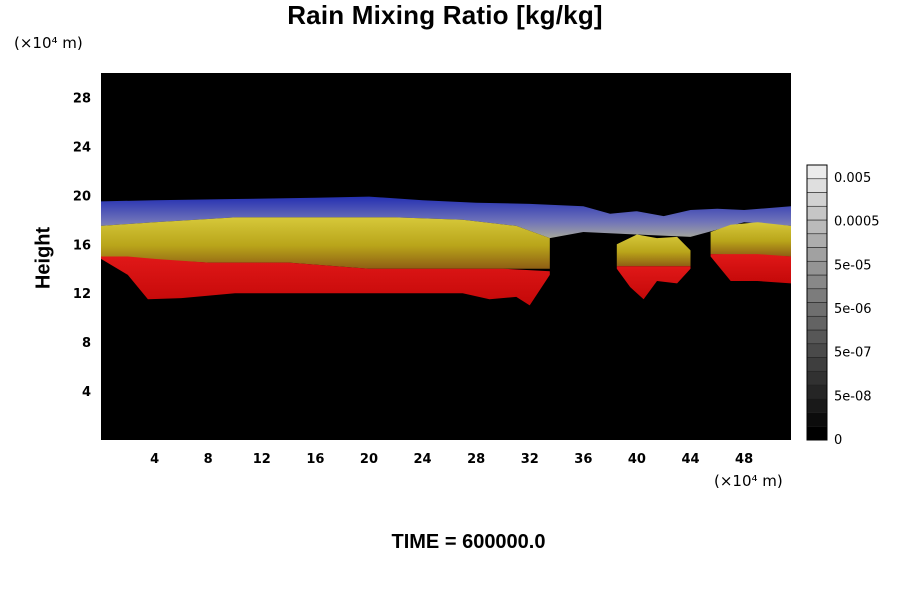 This screenshot has width=900, height=600. I want to click on colorbar: 0 5e-08 5e-07 5e-06 5e-05 0.0005 0.005, so click(843, 306).